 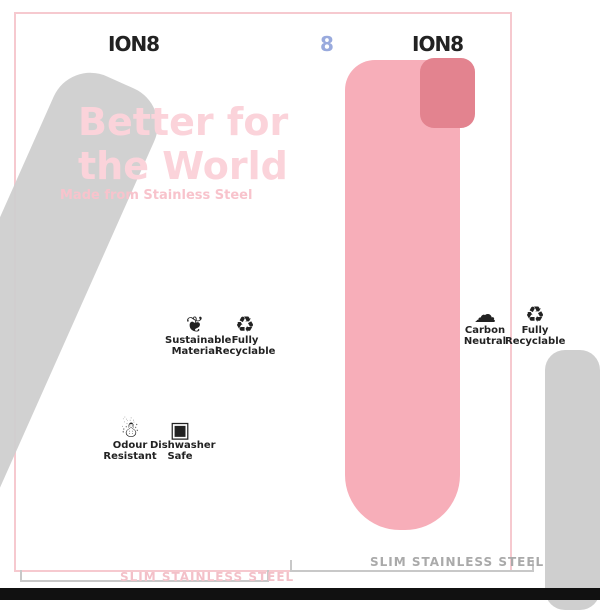 I want to click on headline-title: Better for the World, so click(x=183, y=144).